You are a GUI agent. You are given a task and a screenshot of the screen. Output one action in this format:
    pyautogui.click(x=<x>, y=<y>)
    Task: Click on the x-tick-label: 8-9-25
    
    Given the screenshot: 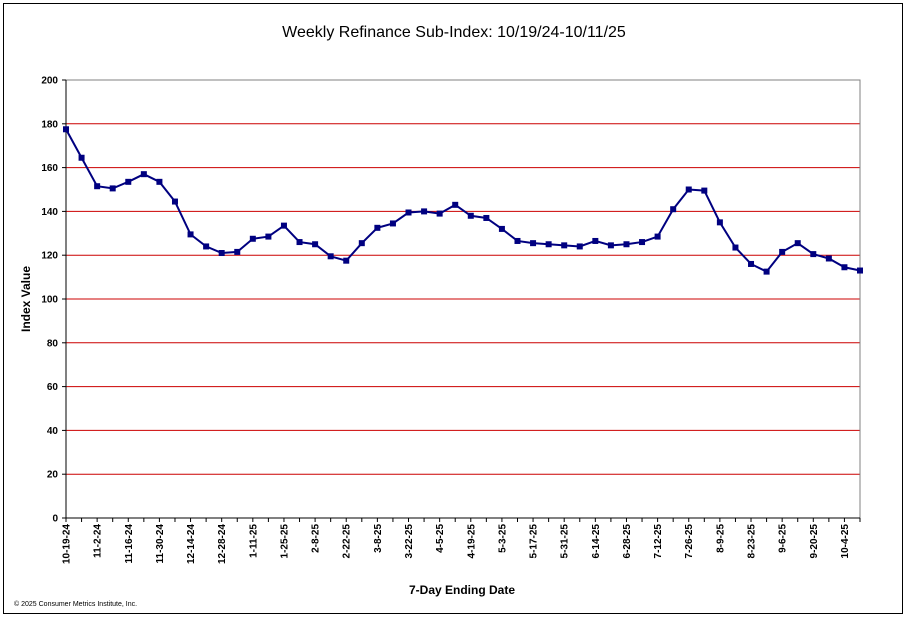 What is the action you would take?
    pyautogui.click(x=720, y=538)
    